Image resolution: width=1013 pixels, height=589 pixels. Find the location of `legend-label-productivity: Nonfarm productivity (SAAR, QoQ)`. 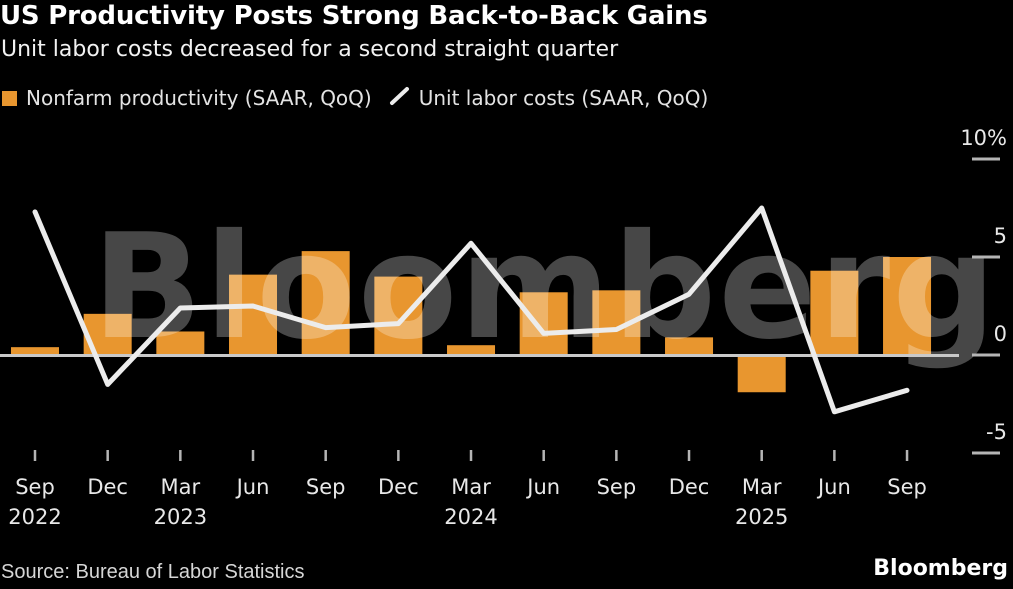

legend-label-productivity: Nonfarm productivity (SAAR, QoQ) is located at coordinates (199, 98).